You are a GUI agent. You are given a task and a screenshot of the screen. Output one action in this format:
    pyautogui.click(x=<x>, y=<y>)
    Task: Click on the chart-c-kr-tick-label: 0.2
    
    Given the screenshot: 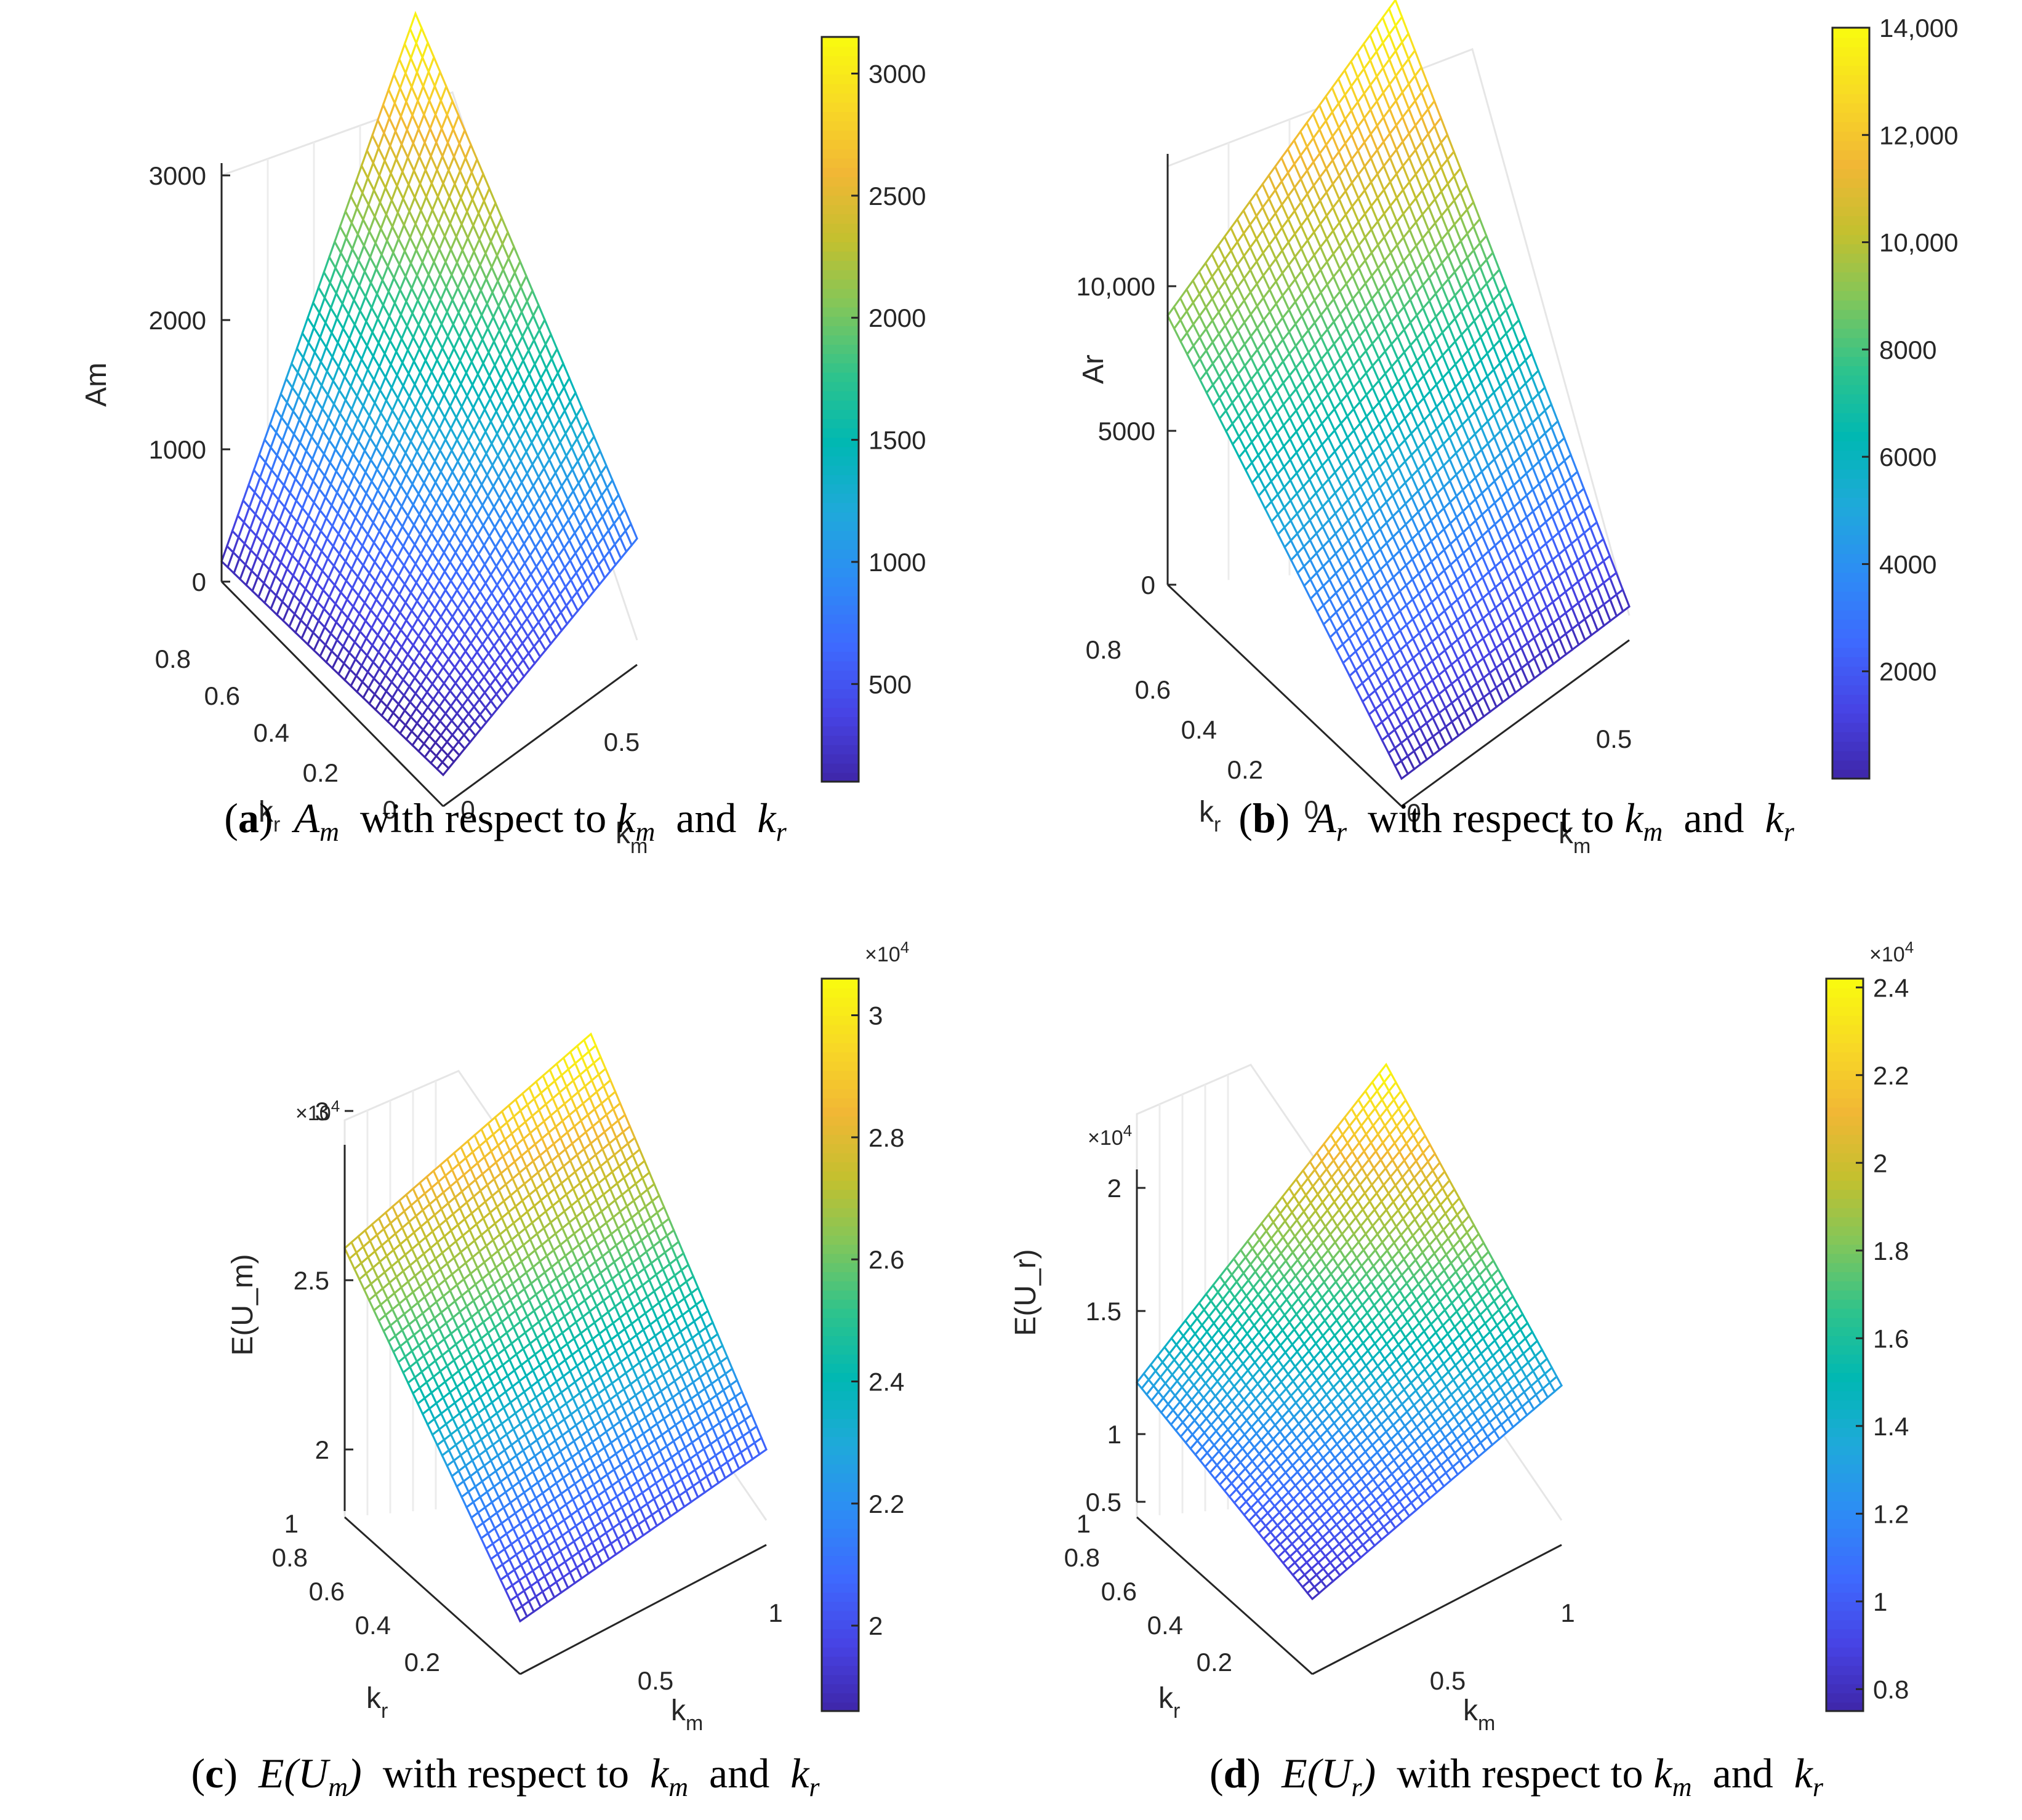 What is the action you would take?
    pyautogui.click(x=422, y=1662)
    